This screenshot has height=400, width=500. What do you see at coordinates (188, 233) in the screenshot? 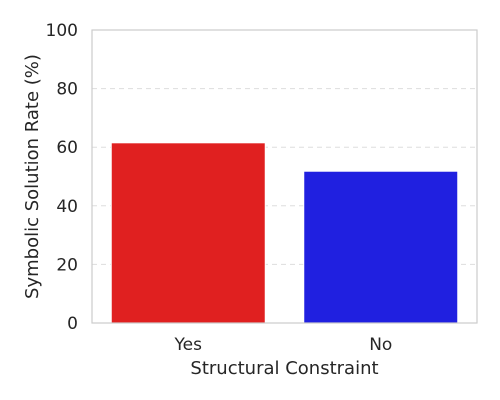
I see `bar-yes` at bounding box center [188, 233].